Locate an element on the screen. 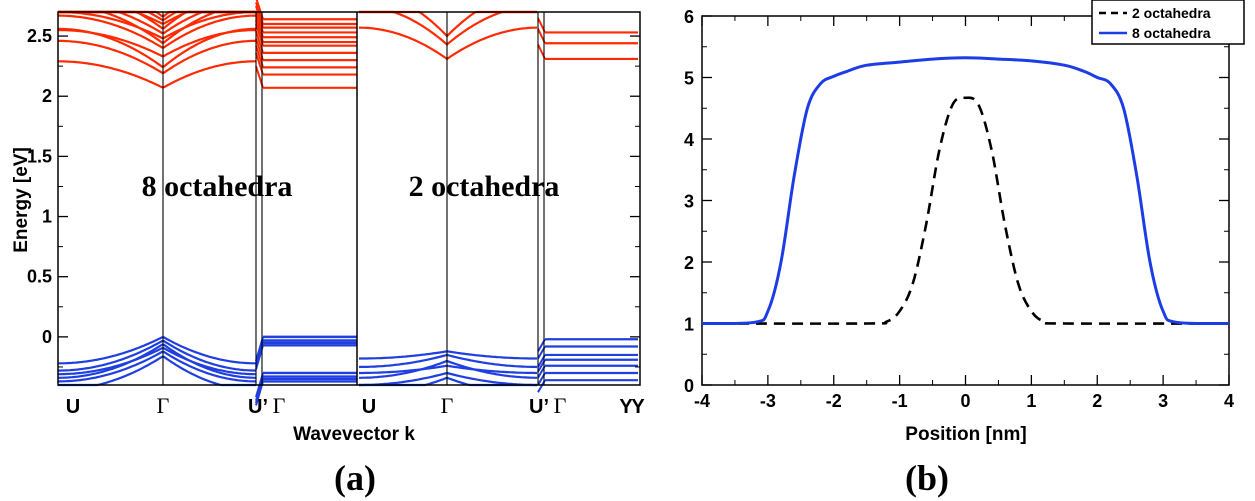 The image size is (1255, 501). y-tick-label-b: 3 is located at coordinates (689, 202).